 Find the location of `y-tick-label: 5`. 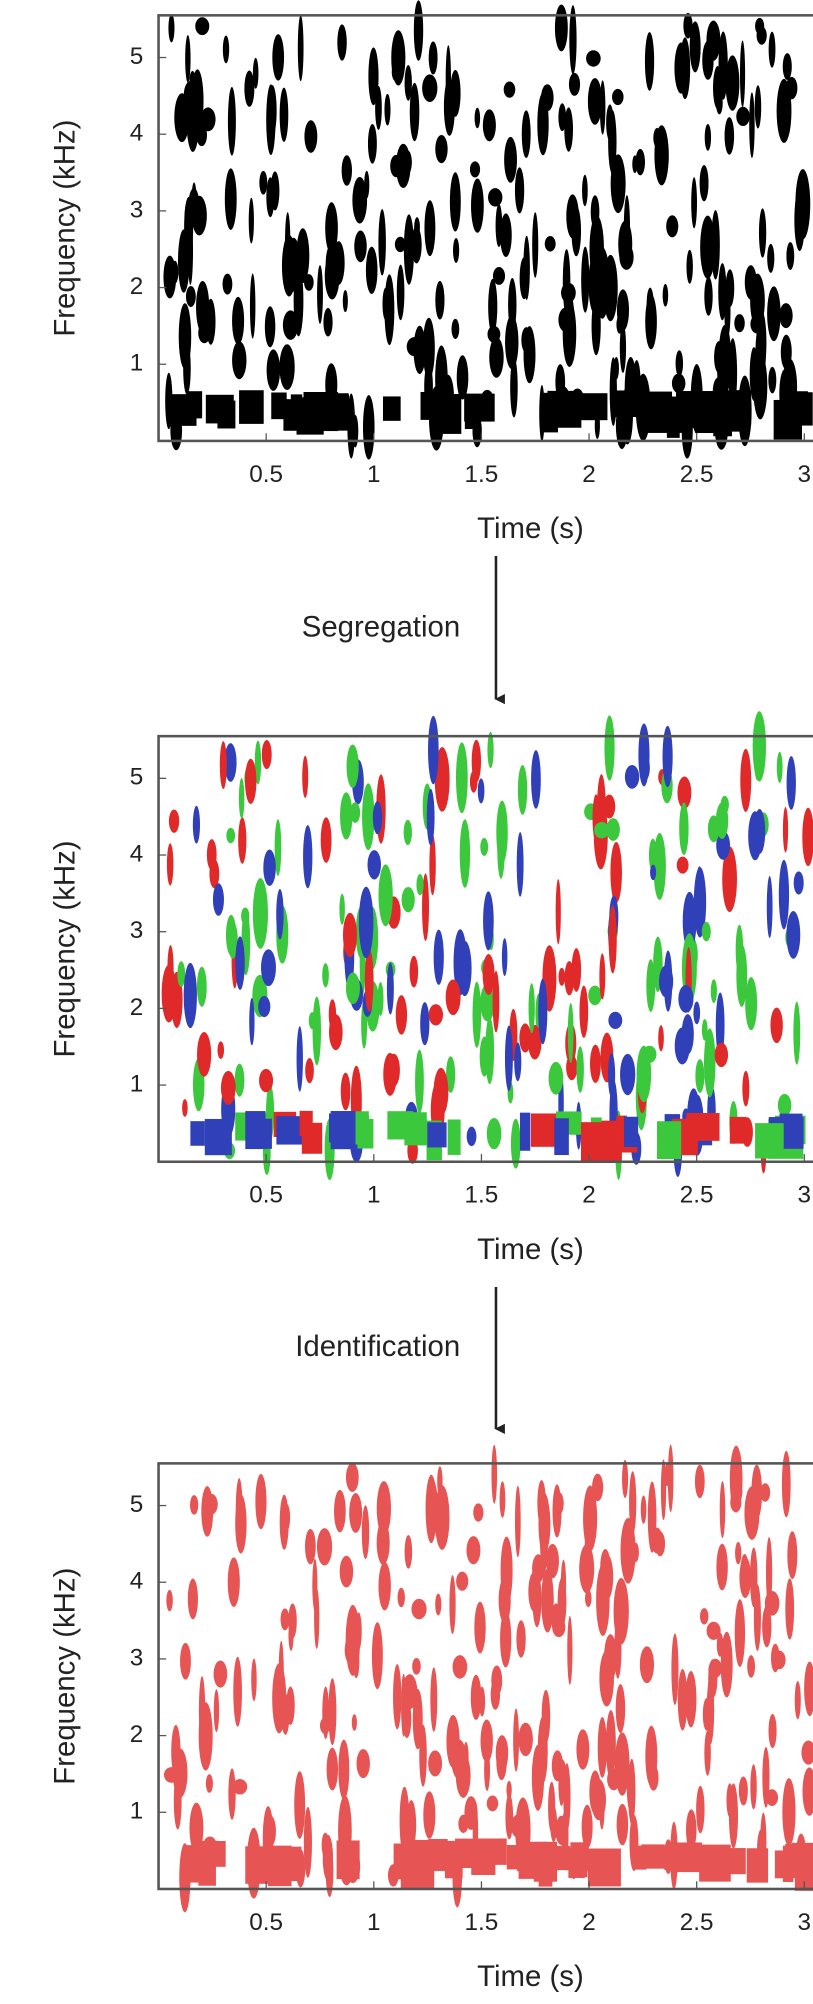

y-tick-label: 5 is located at coordinates (137, 777).